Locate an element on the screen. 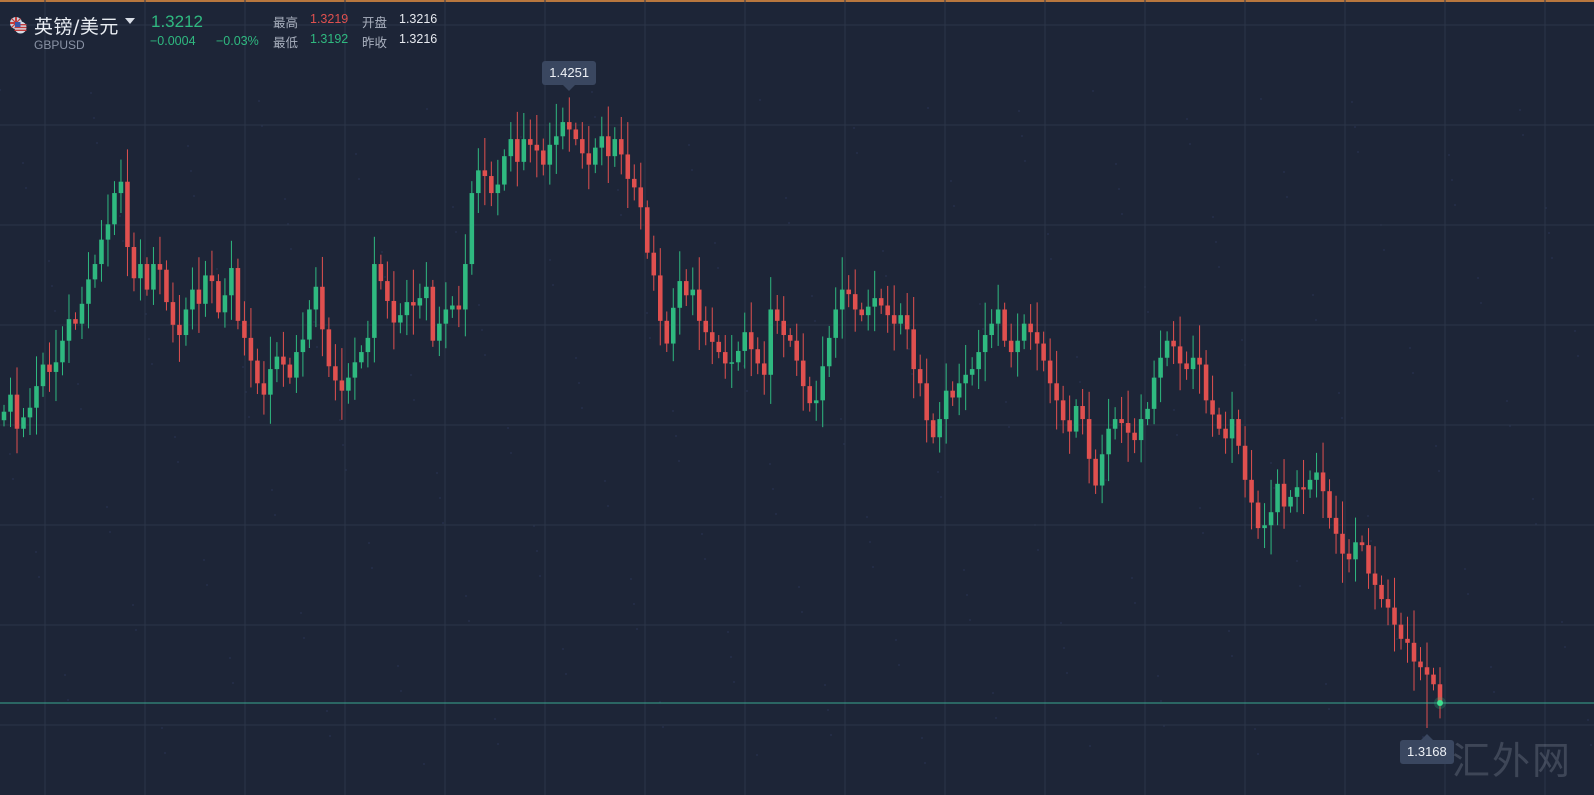 This screenshot has height=795, width=1594. prev-close-value: 1.3216 is located at coordinates (418, 39).